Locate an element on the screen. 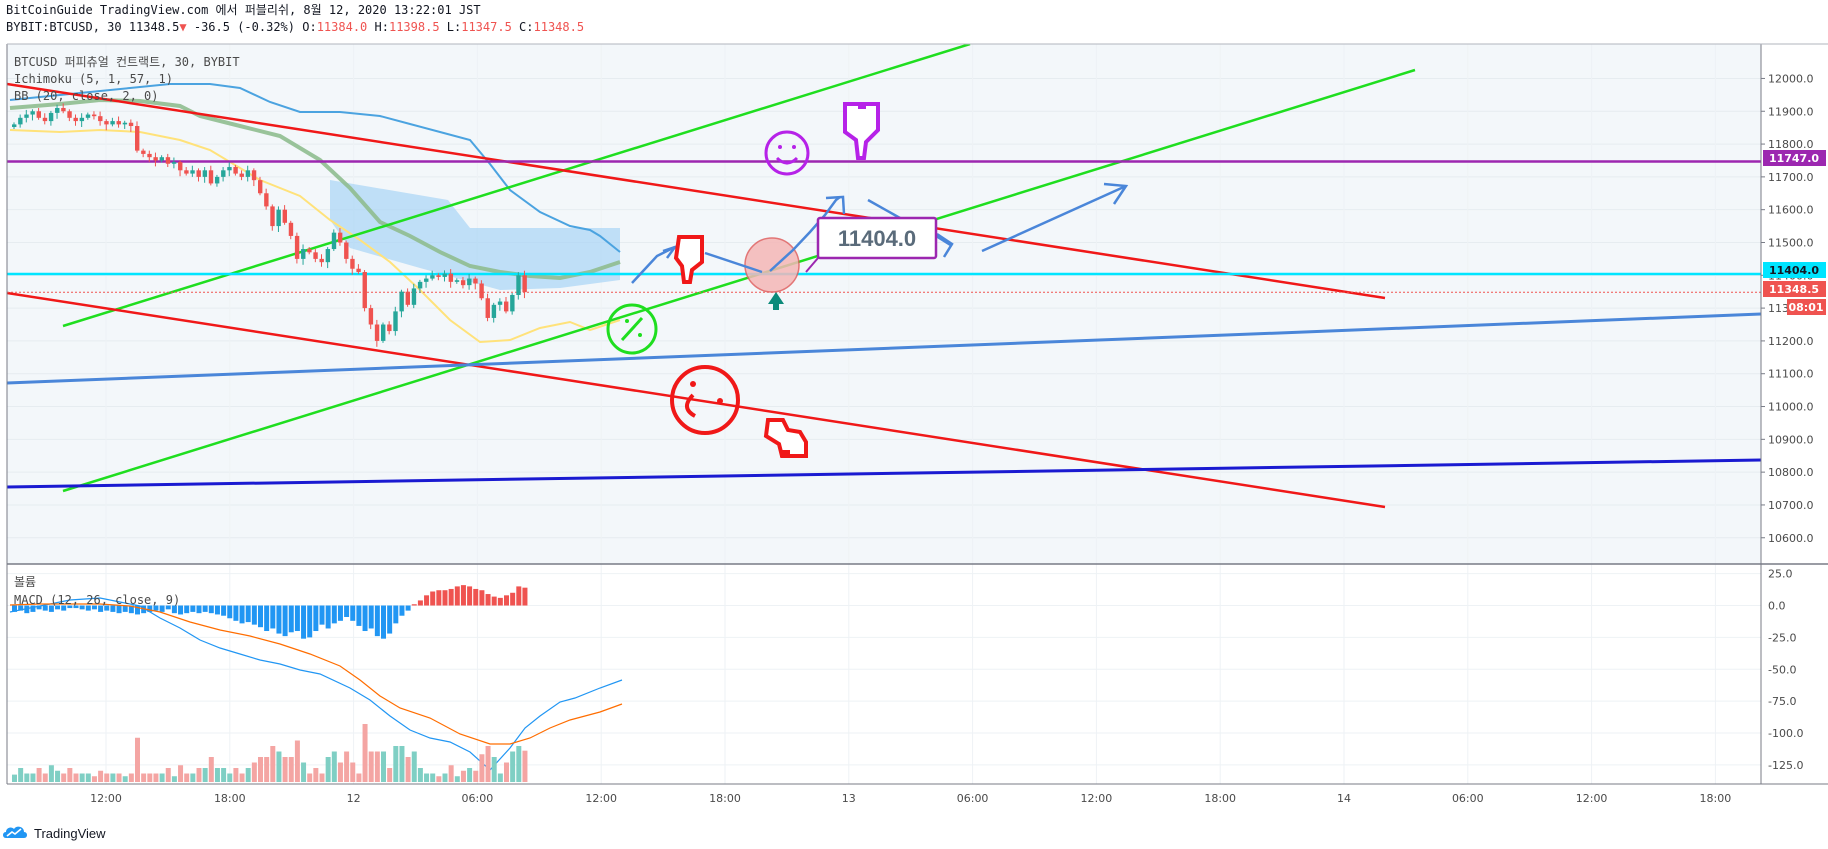  target-circle is located at coordinates (772, 265).